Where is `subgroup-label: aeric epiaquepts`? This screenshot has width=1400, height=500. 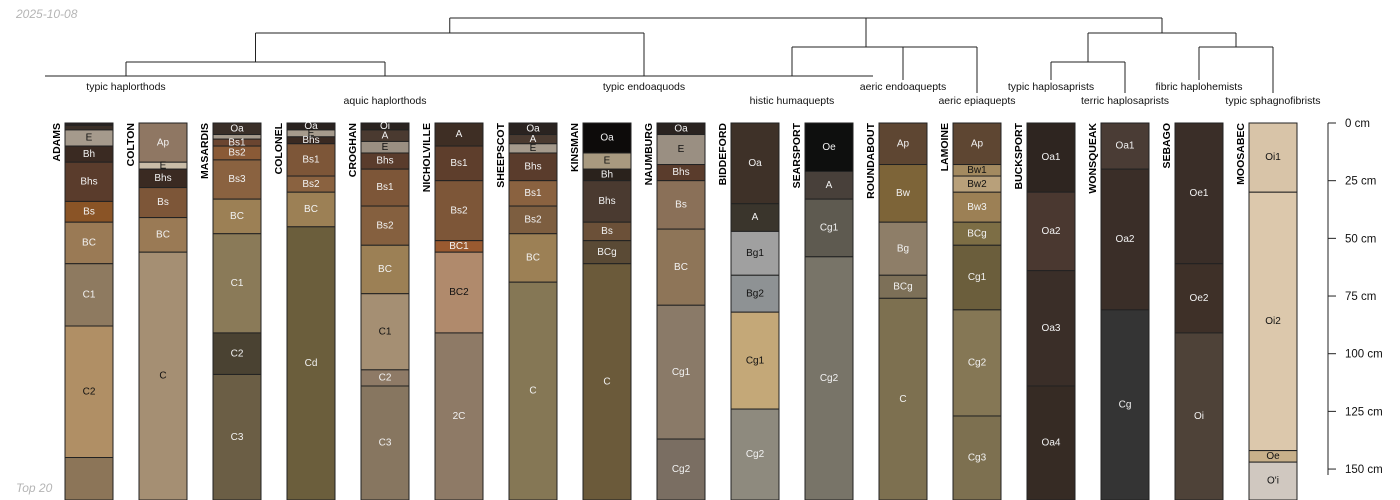 subgroup-label: aeric epiaquepts is located at coordinates (976, 101).